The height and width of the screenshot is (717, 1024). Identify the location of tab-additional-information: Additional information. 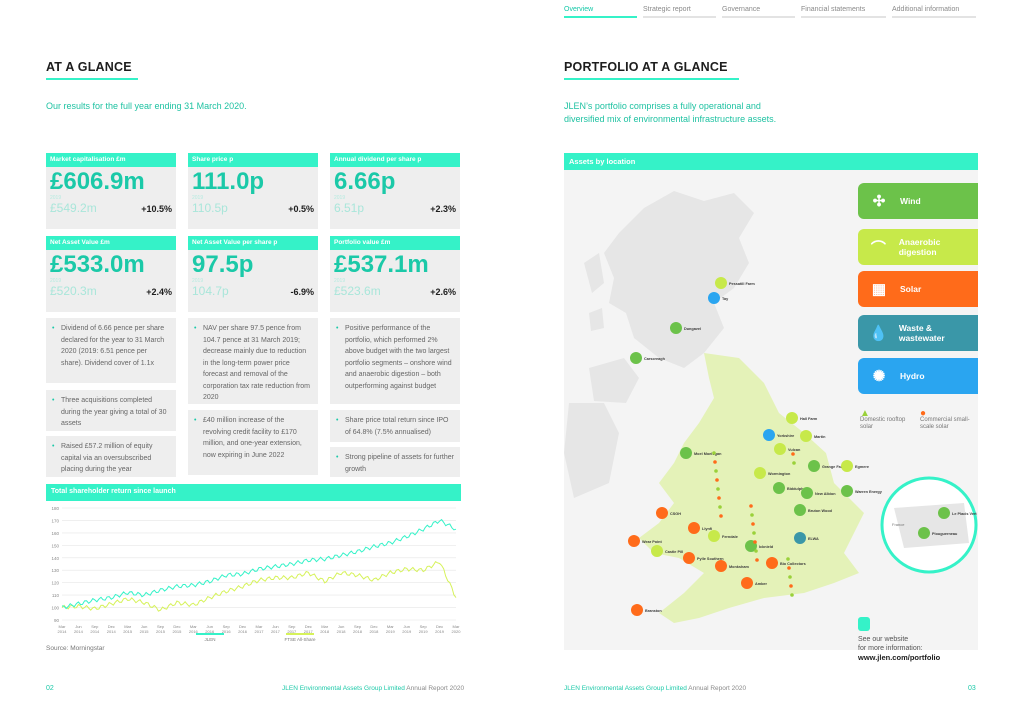
(934, 12).